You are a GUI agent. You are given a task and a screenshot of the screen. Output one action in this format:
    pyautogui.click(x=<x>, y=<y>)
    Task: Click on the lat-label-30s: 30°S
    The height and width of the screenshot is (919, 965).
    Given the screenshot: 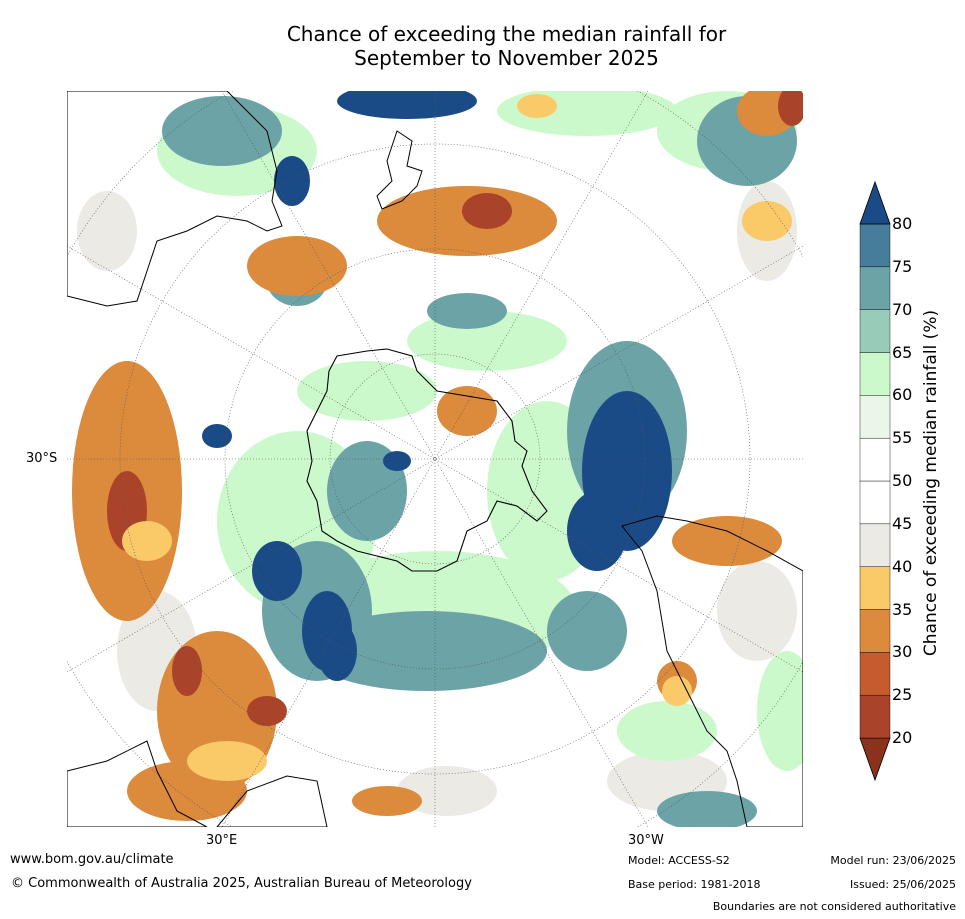 What is the action you would take?
    pyautogui.click(x=42, y=458)
    